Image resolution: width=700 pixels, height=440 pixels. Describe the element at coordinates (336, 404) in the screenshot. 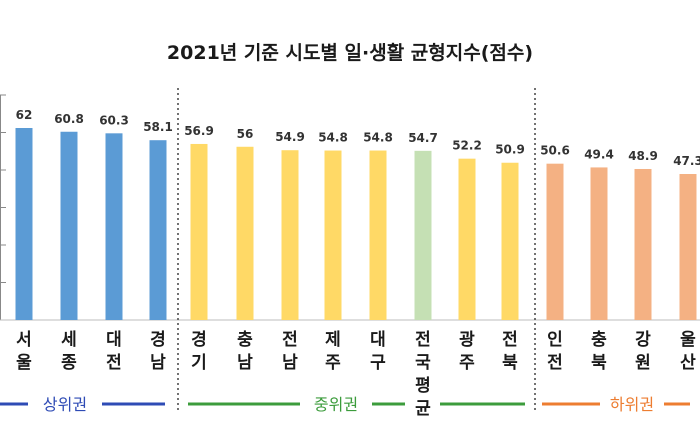

I see `group-label: 중위권` at that location.